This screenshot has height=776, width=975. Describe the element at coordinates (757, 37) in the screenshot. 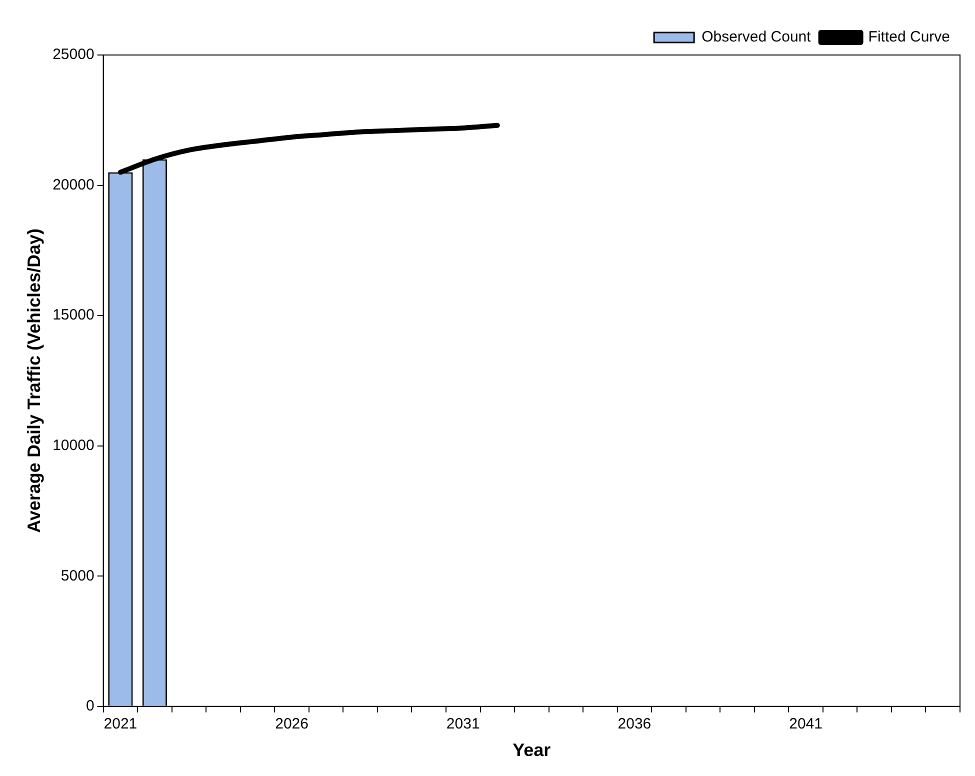

I see `legend-label: Observed Count` at that location.